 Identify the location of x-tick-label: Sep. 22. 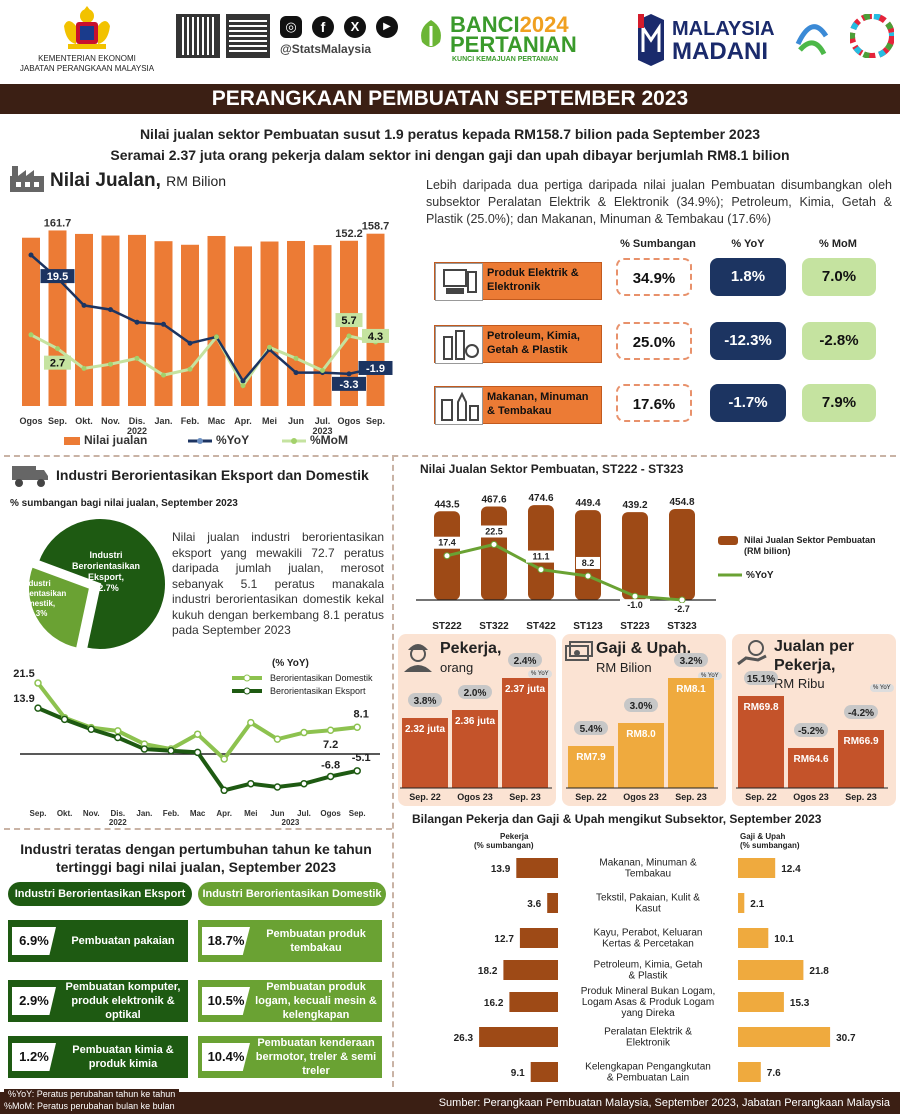
(761, 797).